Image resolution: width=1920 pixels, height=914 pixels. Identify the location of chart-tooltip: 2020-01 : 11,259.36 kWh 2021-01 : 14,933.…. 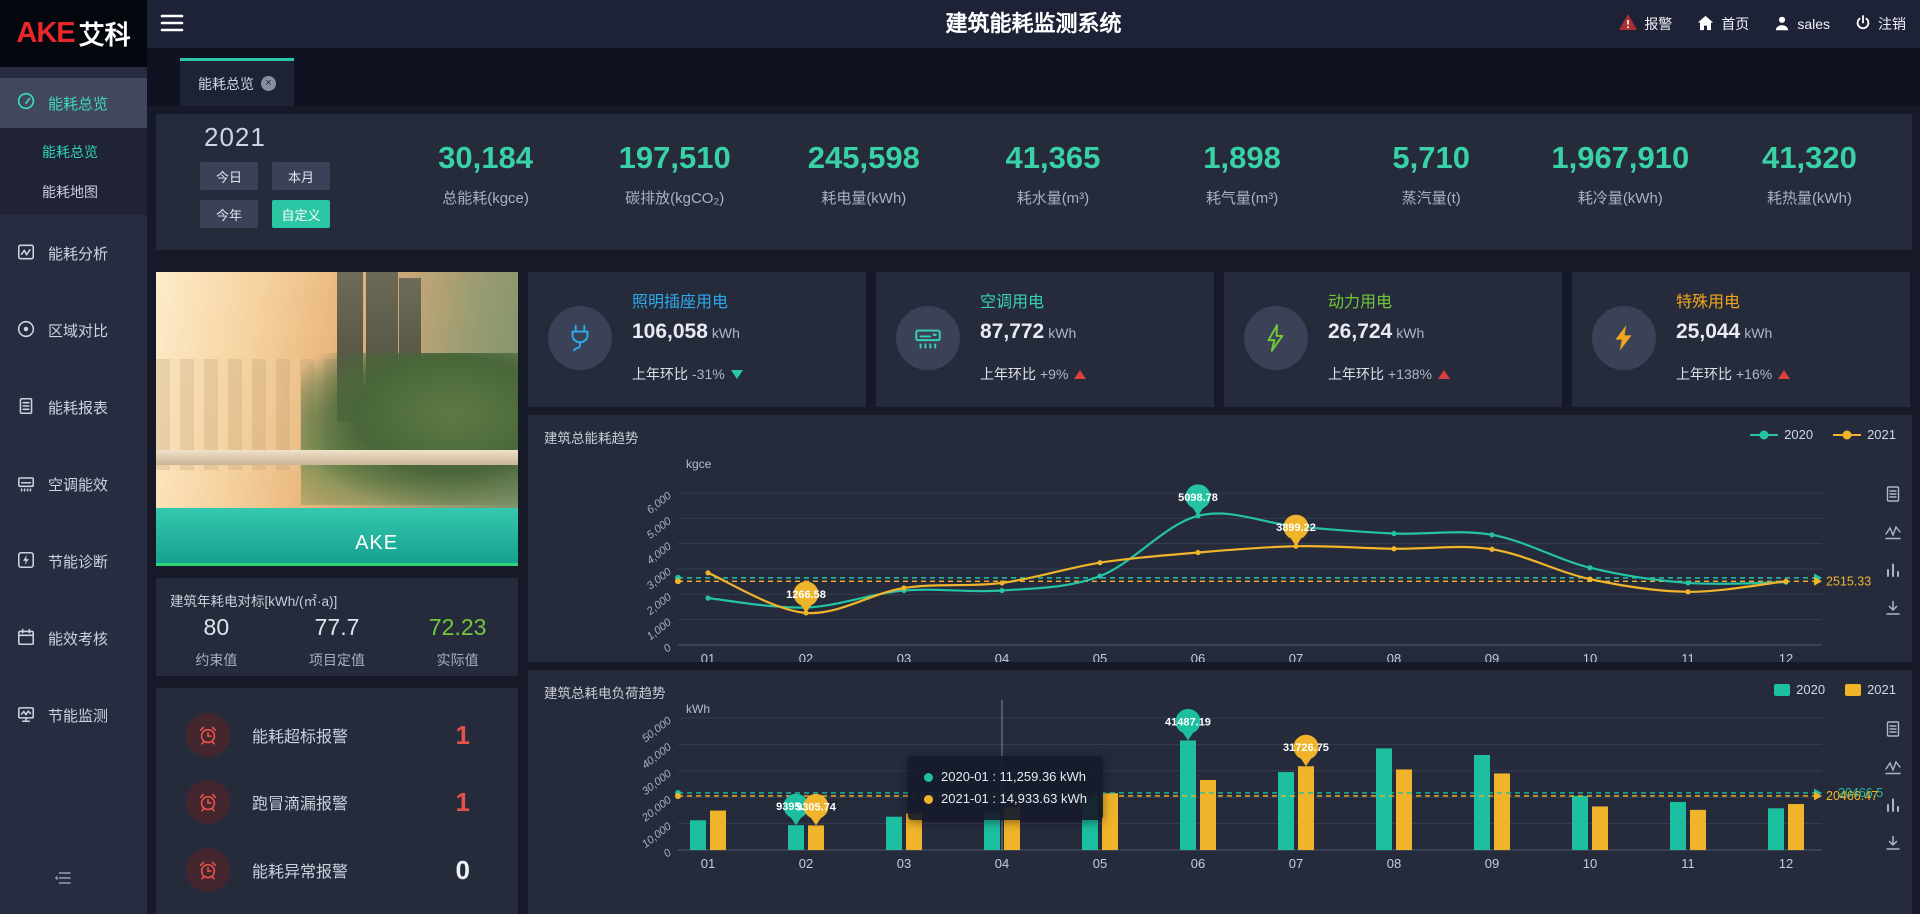
(1005, 788).